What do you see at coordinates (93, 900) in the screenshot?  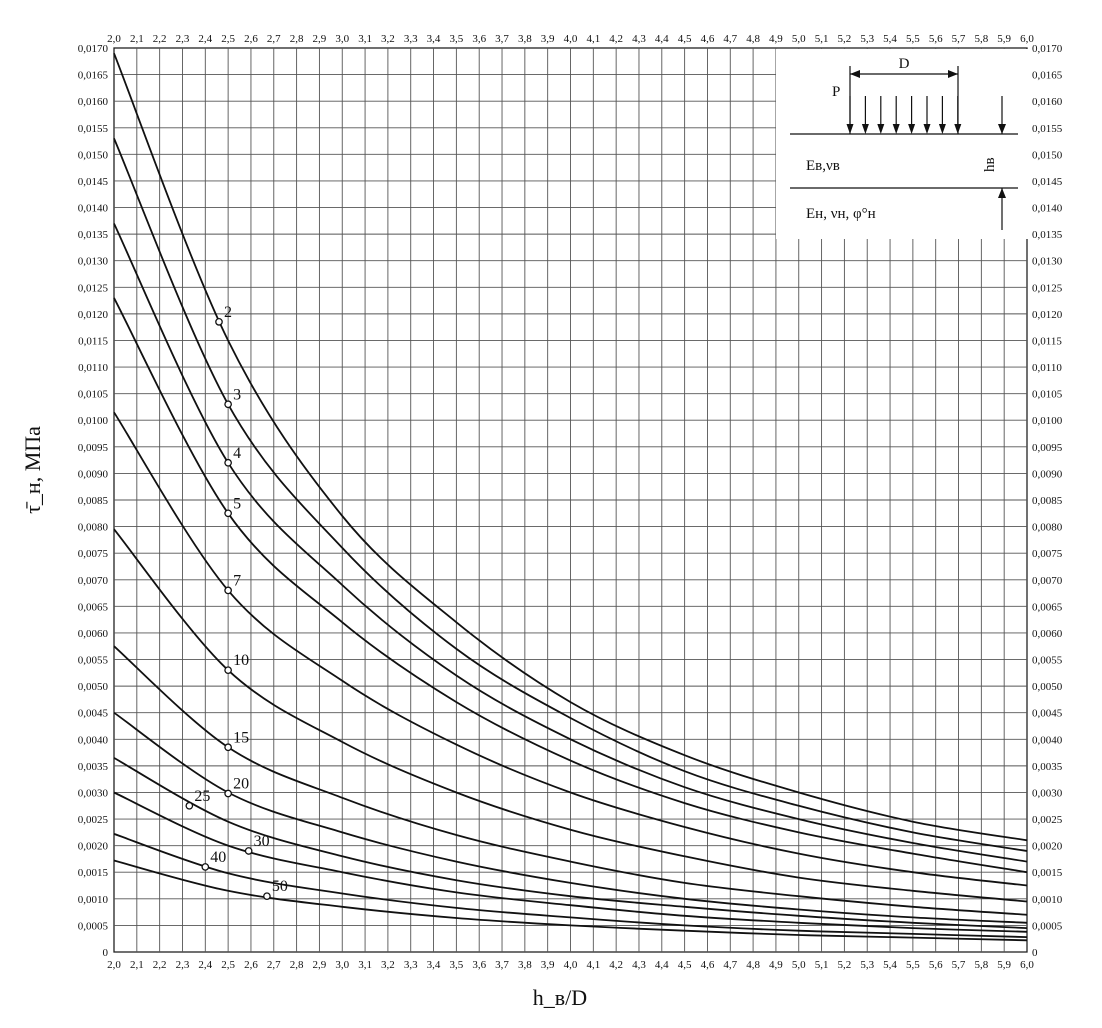 I see `y-tick-label-left: 0,0010` at bounding box center [93, 900].